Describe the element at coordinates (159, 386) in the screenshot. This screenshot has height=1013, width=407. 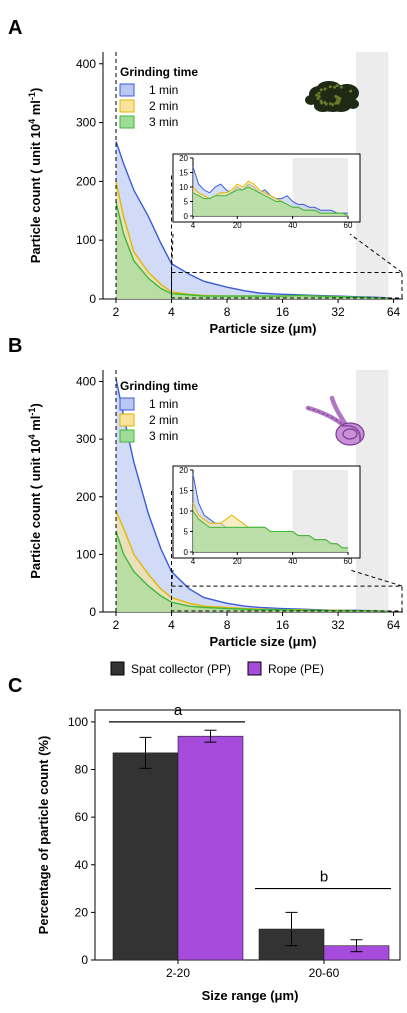
I see `legend-title: Grinding time` at that location.